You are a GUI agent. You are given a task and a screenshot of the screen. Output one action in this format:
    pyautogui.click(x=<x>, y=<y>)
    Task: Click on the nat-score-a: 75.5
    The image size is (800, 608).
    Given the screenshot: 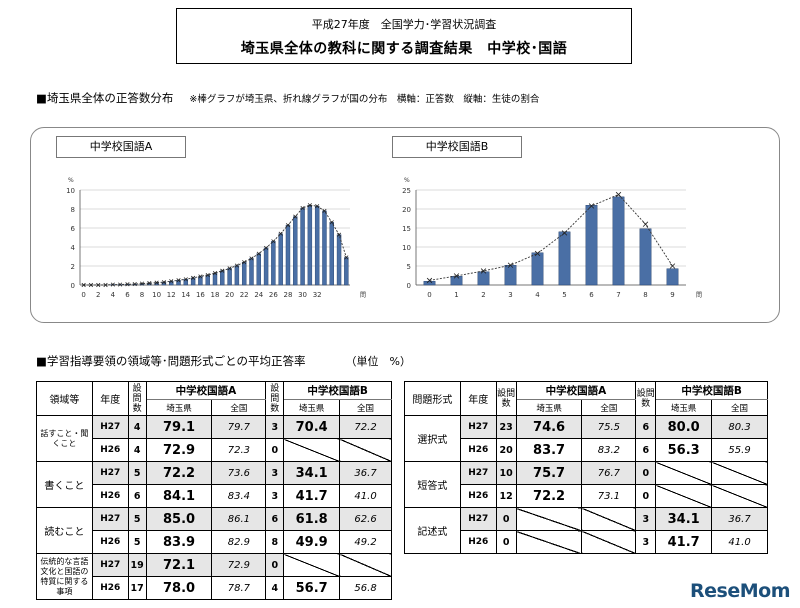 What is the action you would take?
    pyautogui.click(x=609, y=427)
    